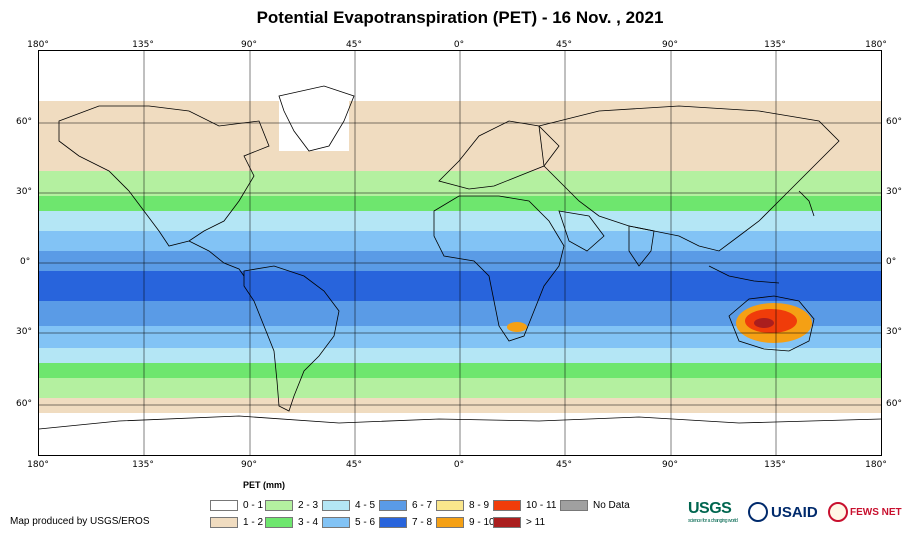 This screenshot has width=920, height=539. Describe the element at coordinates (479, 505) in the screenshot. I see `legend-label: 8 - 9` at that location.